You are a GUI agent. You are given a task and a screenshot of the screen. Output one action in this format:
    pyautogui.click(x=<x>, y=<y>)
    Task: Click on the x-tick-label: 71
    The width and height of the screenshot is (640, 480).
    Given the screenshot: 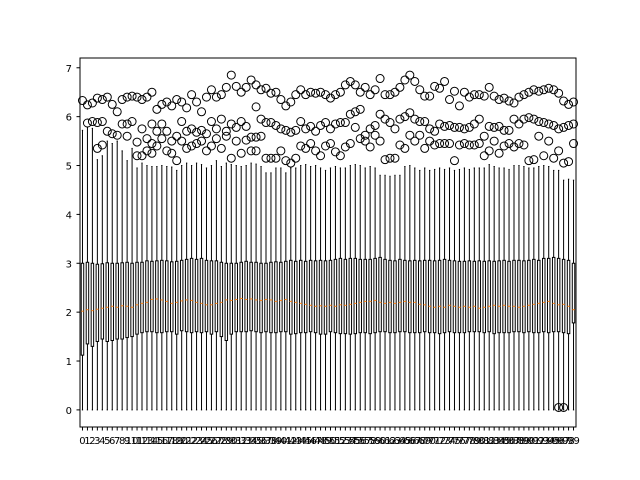 What is the action you would take?
    pyautogui.click(x=434, y=441)
    